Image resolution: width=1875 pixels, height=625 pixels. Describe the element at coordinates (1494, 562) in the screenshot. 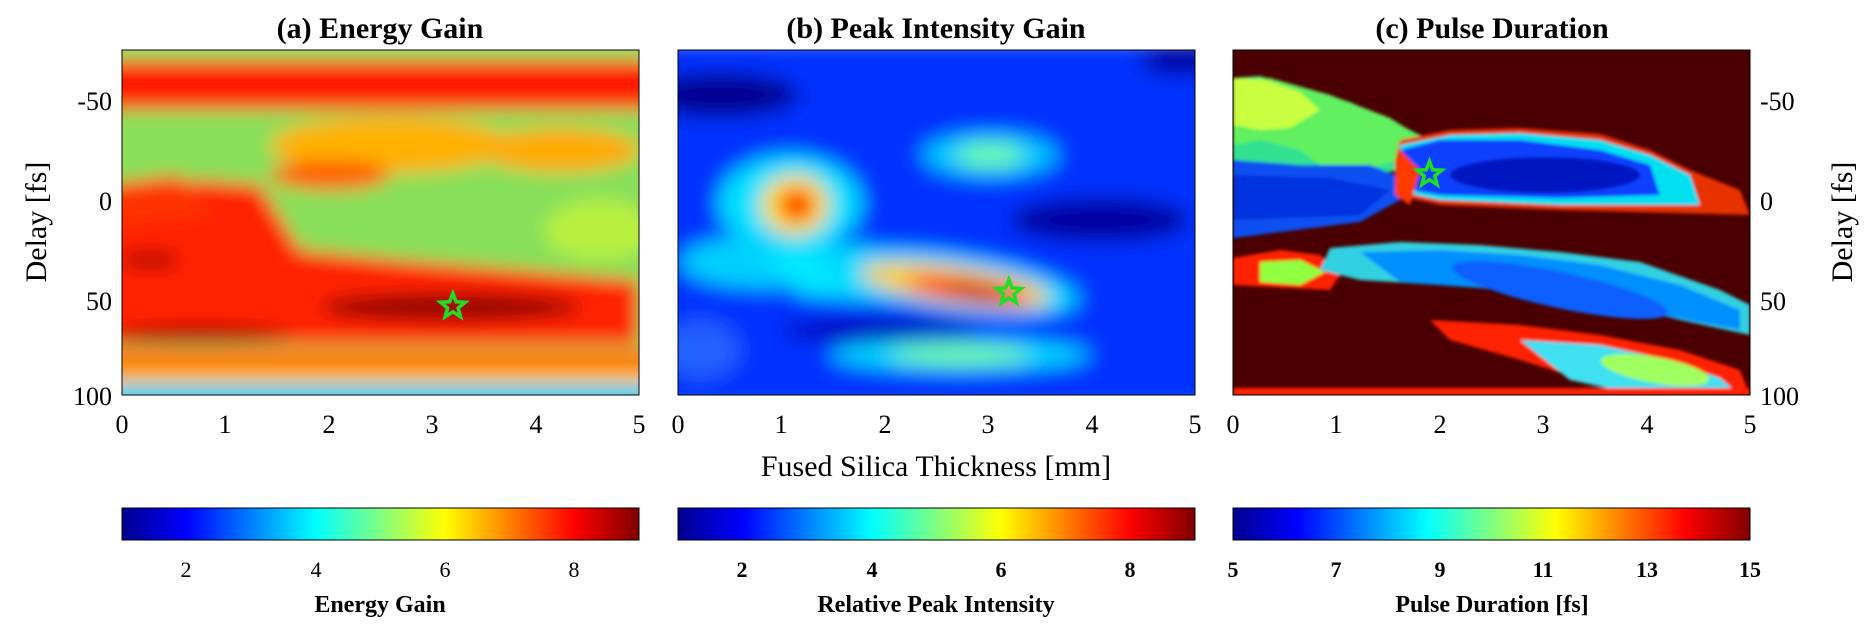

I see `colorbar-pulse-duration: 5 7 9 11 13 15 Pulse Duration [fs]` at that location.